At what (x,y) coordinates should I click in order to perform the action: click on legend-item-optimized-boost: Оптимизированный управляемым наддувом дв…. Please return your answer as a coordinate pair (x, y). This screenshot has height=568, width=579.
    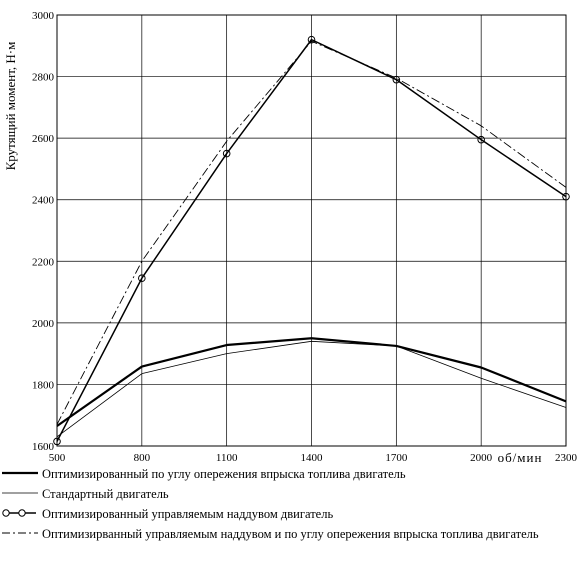
    Looking at the image, I should click on (289, 516).